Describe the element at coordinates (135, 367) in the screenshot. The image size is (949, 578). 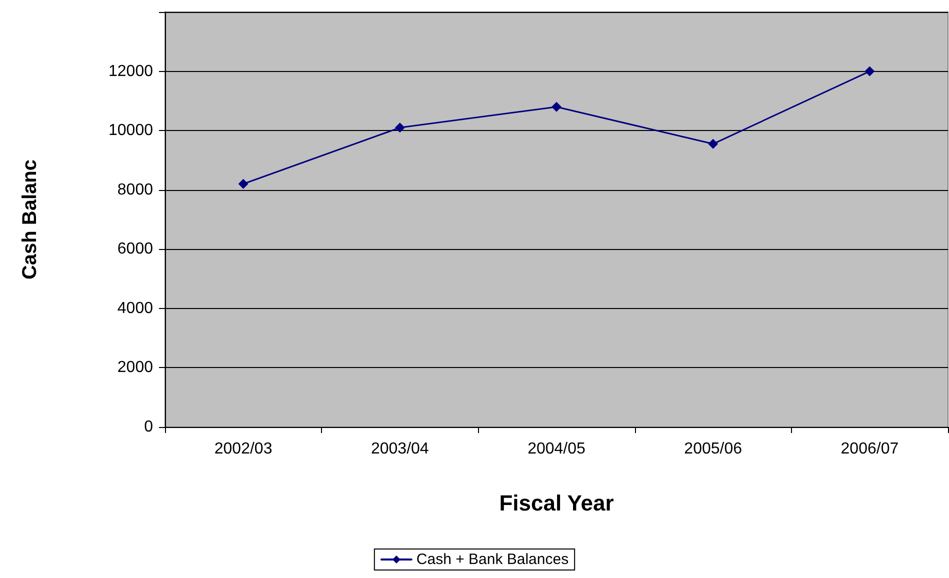
I see `y-tick-label: 2000` at that location.